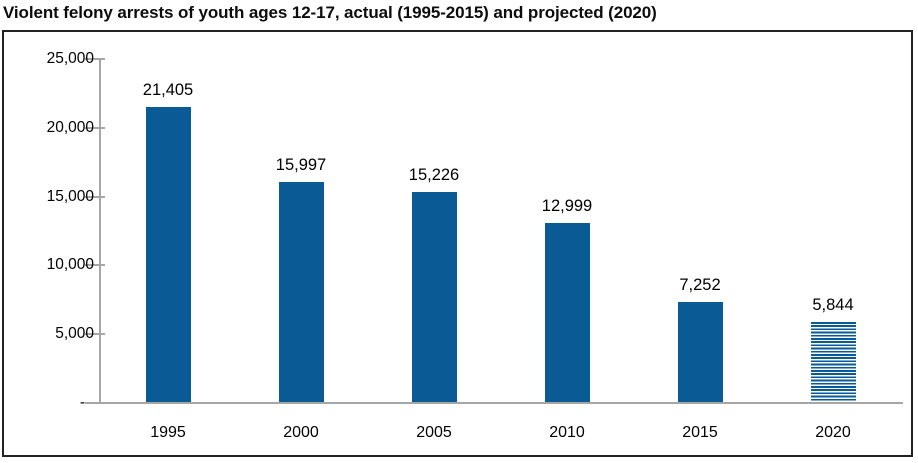 Image resolution: width=918 pixels, height=463 pixels. What do you see at coordinates (100, 231) in the screenshot?
I see `y-axis-line` at bounding box center [100, 231].